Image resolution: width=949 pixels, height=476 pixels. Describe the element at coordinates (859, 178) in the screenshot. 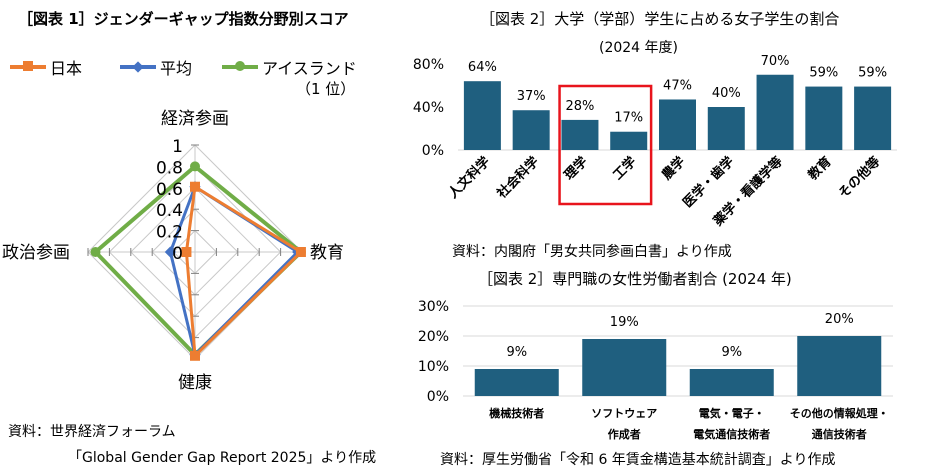

I see `university-category-label: その他等` at that location.